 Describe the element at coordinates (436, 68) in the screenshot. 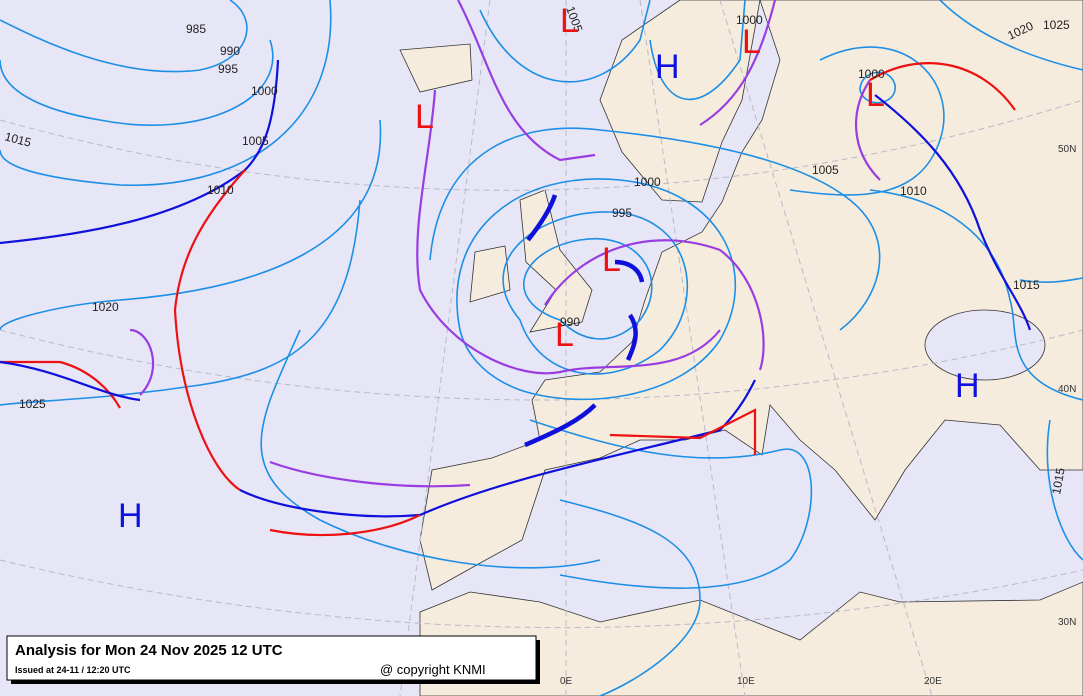

I see `iceland` at that location.